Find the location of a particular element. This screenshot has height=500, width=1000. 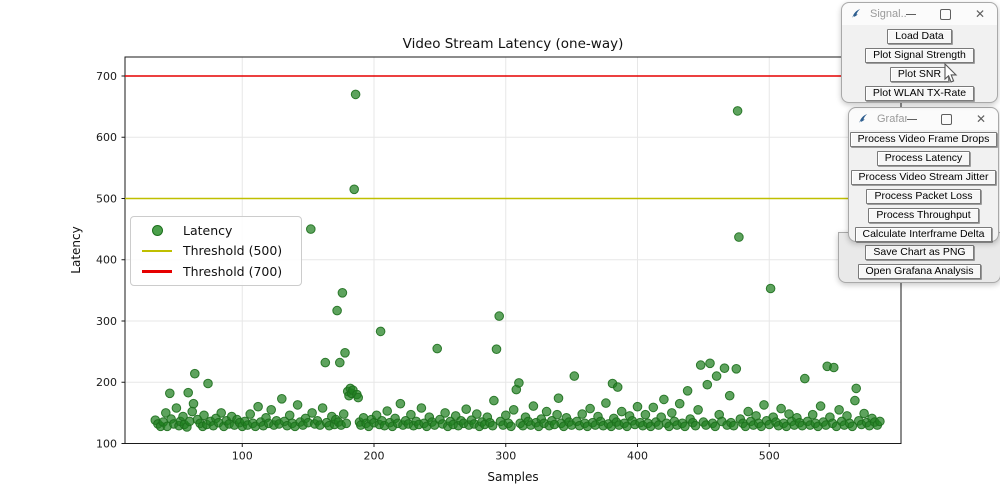

process-video-frame-drops-button: Process Video Frame Drops is located at coordinates (923, 139).